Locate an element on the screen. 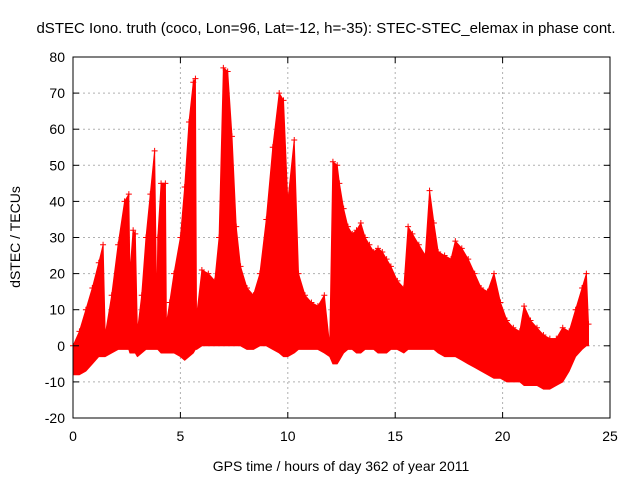 The width and height of the screenshot is (640, 480). y-tick-label: 10 is located at coordinates (57, 310).